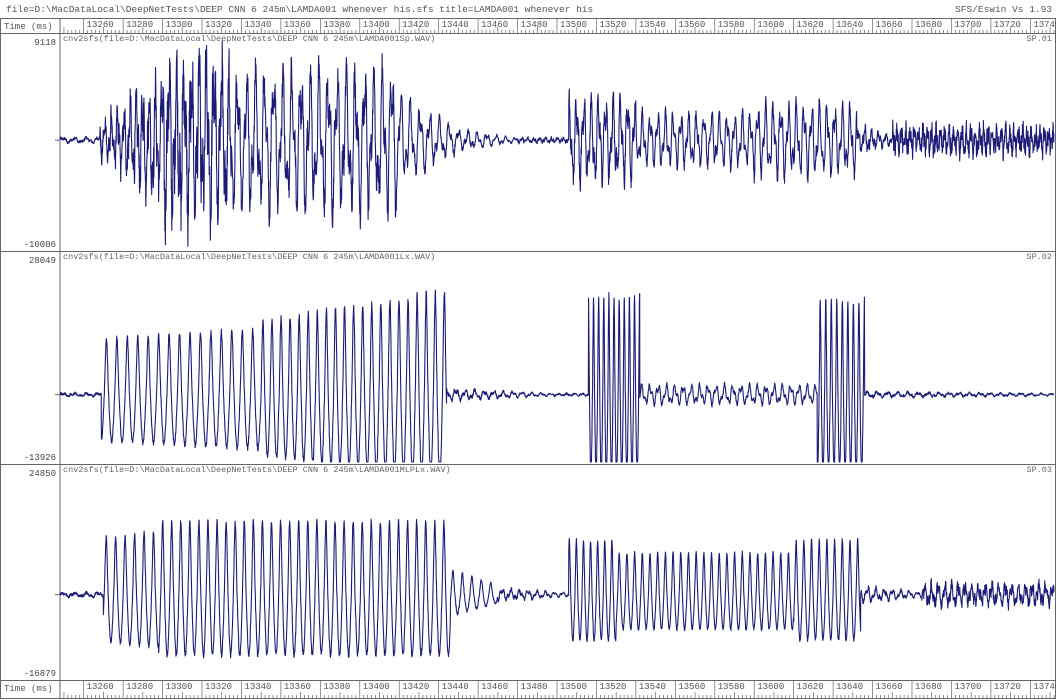  I want to click on top-axis-tick-label: 13480, so click(534, 25).